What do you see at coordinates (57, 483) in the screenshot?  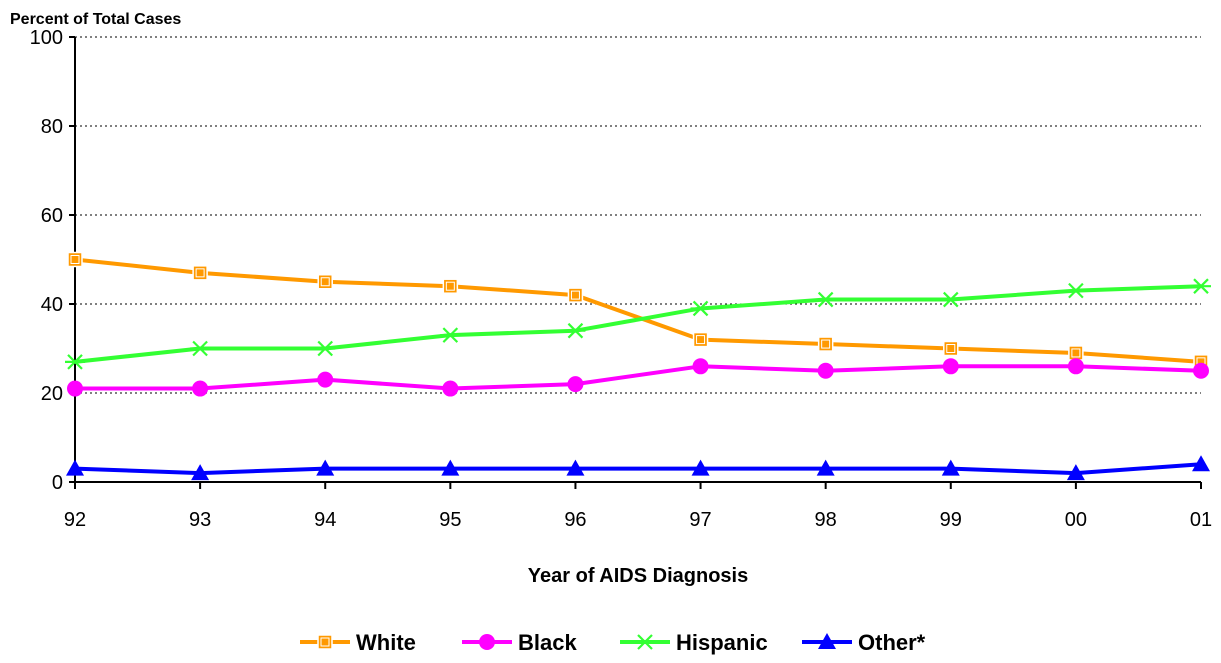 I see `y-tick-label: 0` at bounding box center [57, 483].